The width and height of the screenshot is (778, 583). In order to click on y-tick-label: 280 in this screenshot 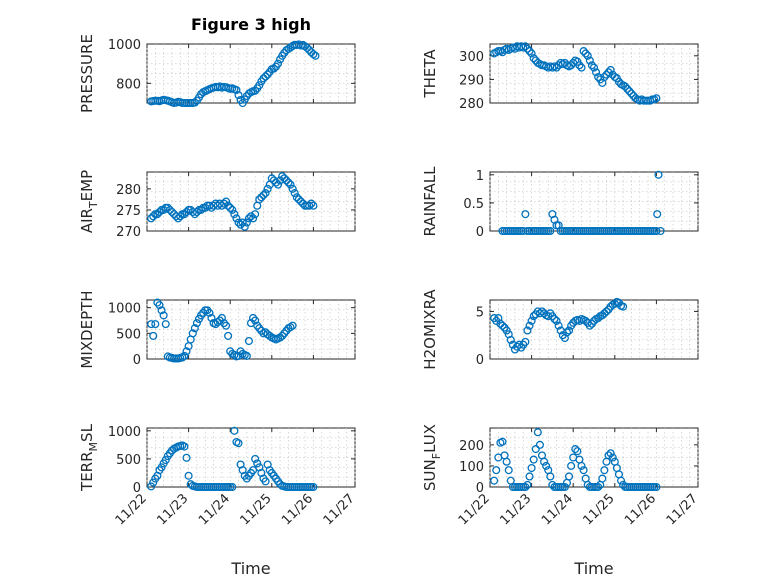, I will do `click(128, 190)`.